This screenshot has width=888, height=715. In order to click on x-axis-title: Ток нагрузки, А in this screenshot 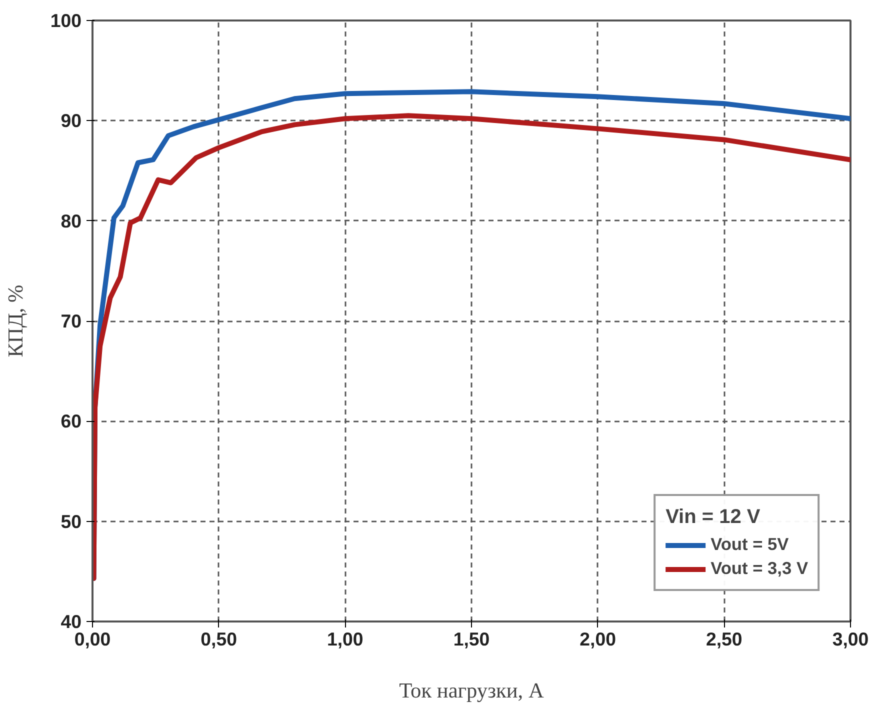, I will do `click(471, 690)`.